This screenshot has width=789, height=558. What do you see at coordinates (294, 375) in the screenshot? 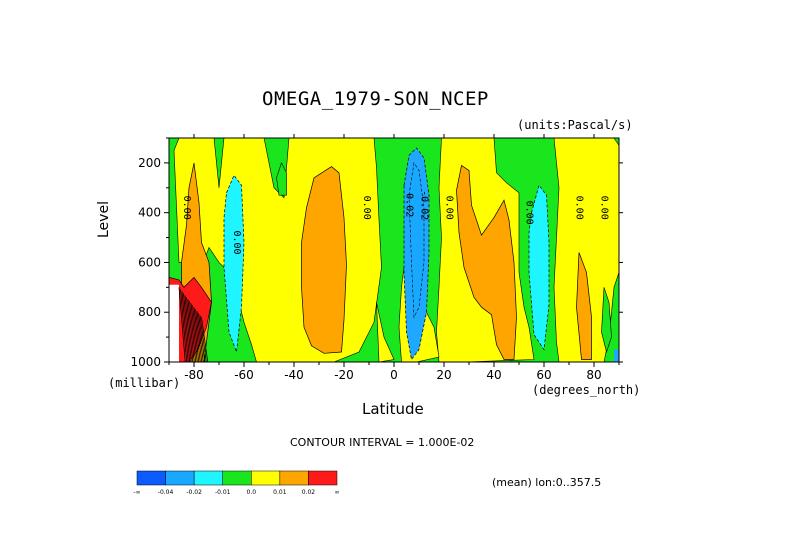
I see `x-tick-label: -40` at bounding box center [294, 375].